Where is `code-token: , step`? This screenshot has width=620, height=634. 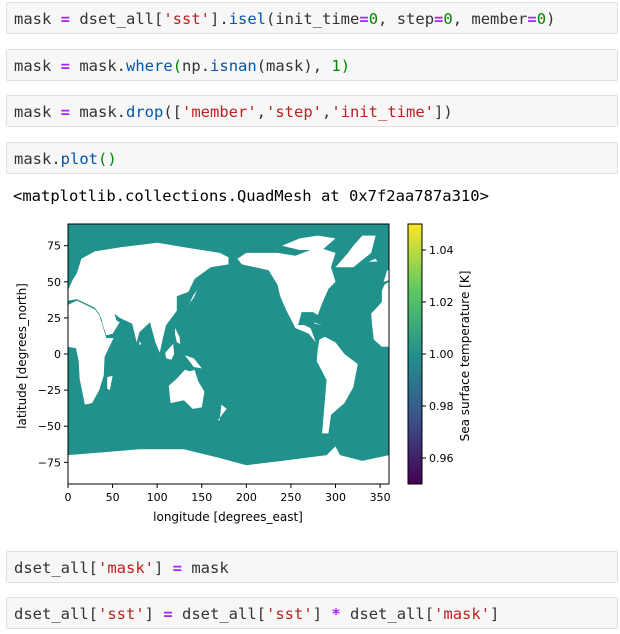 code-token: , step is located at coordinates (406, 19).